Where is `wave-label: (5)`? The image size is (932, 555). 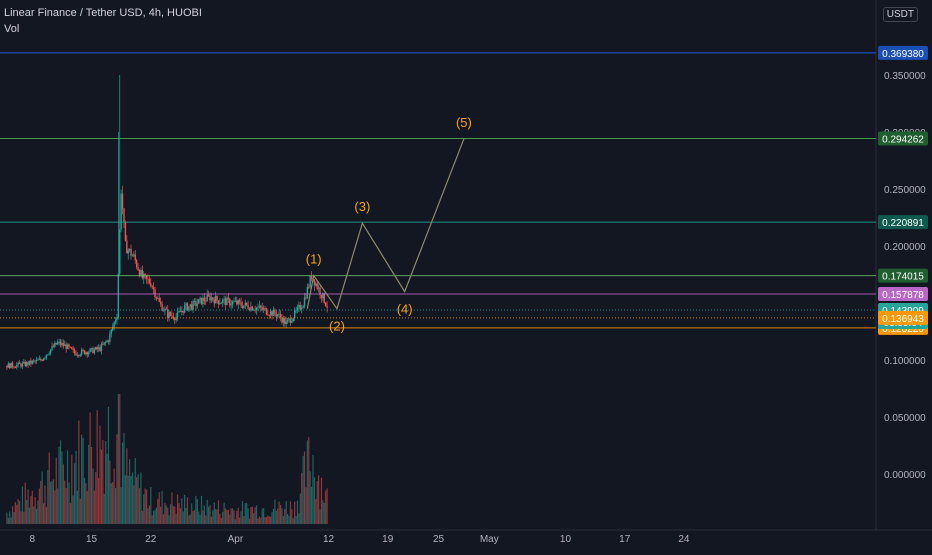 wave-label: (5) is located at coordinates (464, 122).